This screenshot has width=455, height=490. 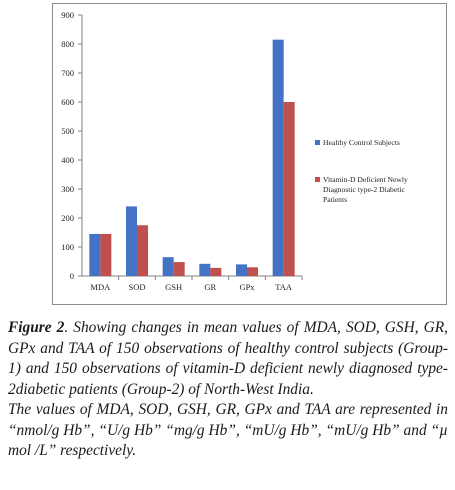 What do you see at coordinates (67, 160) in the screenshot?
I see `y-tick-label: 400` at bounding box center [67, 160].